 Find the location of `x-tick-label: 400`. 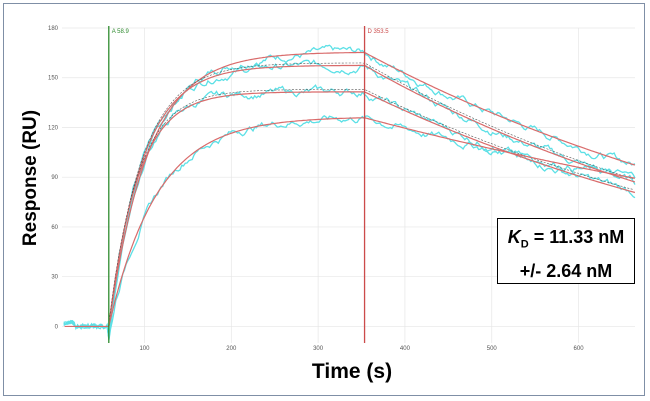

x-tick-label: 400 is located at coordinates (405, 349).